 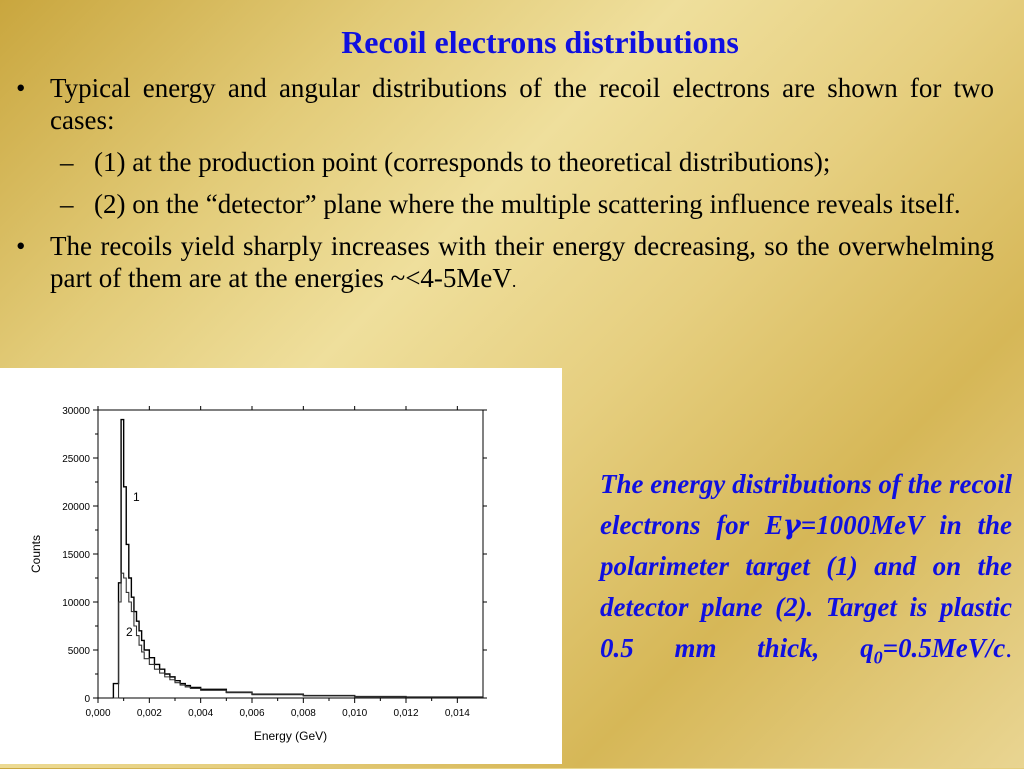 What do you see at coordinates (149, 713) in the screenshot?
I see `x-tick-label: 0,002` at bounding box center [149, 713].